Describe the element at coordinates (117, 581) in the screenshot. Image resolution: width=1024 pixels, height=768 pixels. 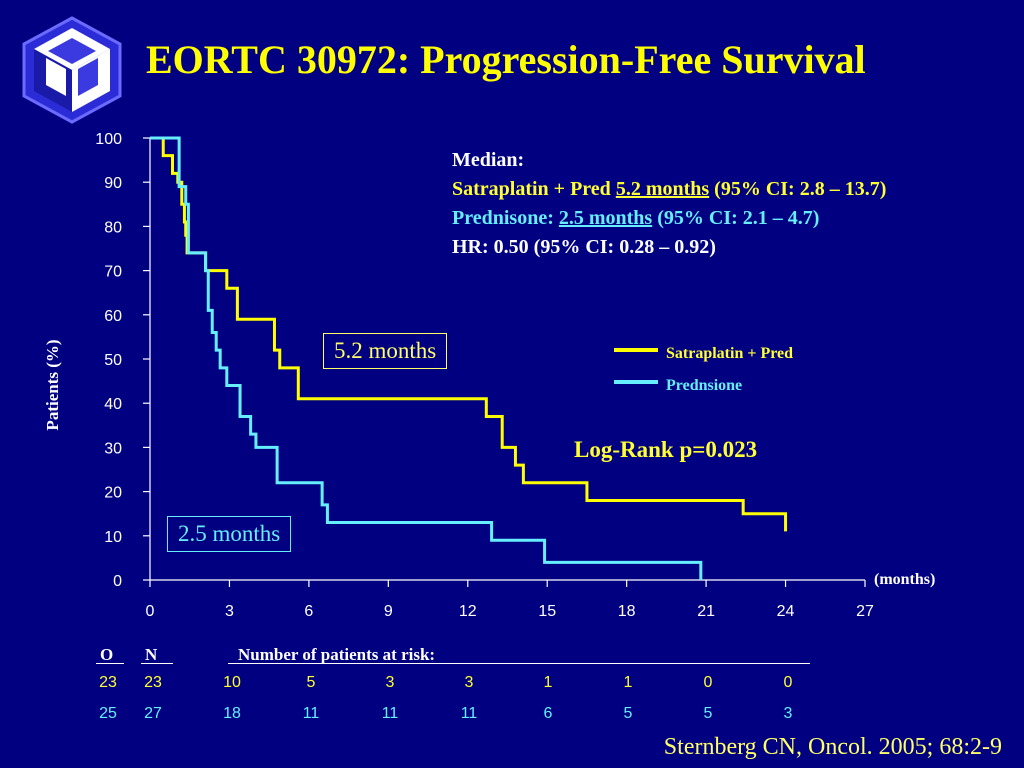
I see `y-tick-label: 0` at that location.